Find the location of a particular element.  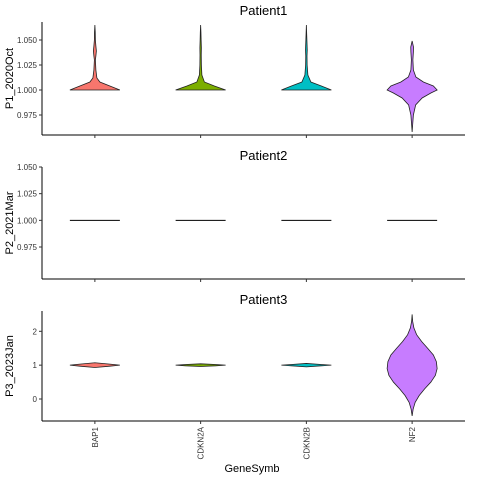

x-tick-label: CDKN2A is located at coordinates (201, 442).